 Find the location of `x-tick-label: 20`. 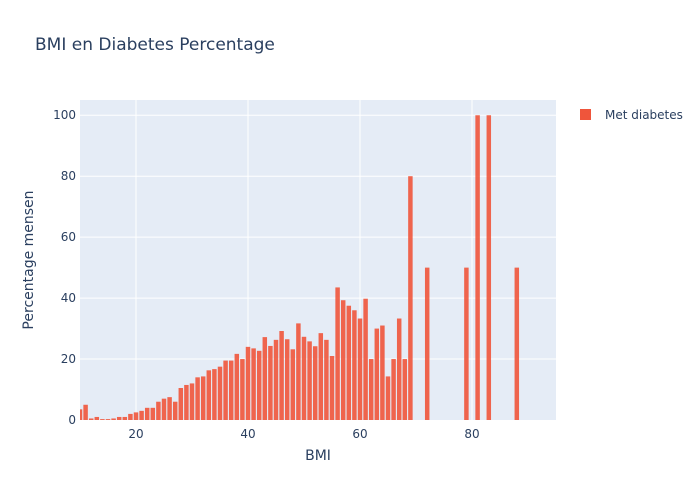

x-tick-label: 20 is located at coordinates (135, 434).